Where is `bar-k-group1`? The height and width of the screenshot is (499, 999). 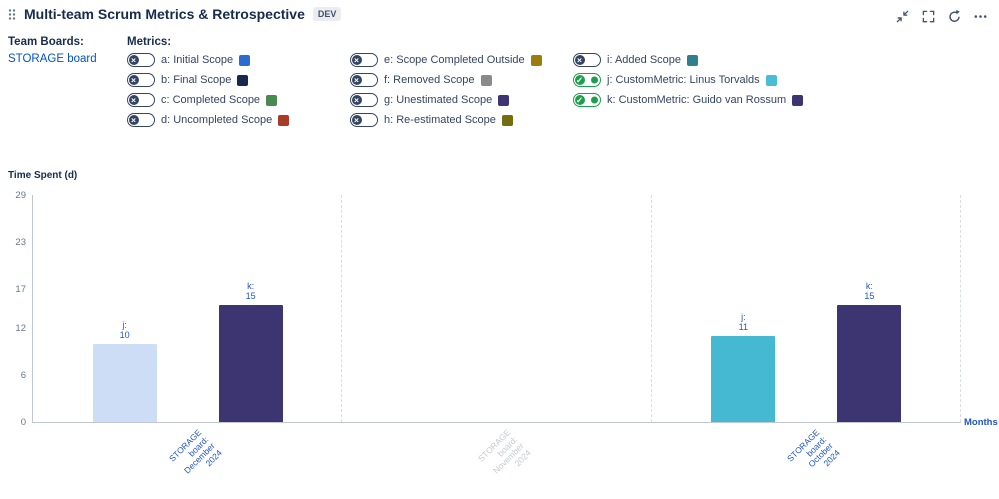 bar-k-group1 is located at coordinates (250, 363).